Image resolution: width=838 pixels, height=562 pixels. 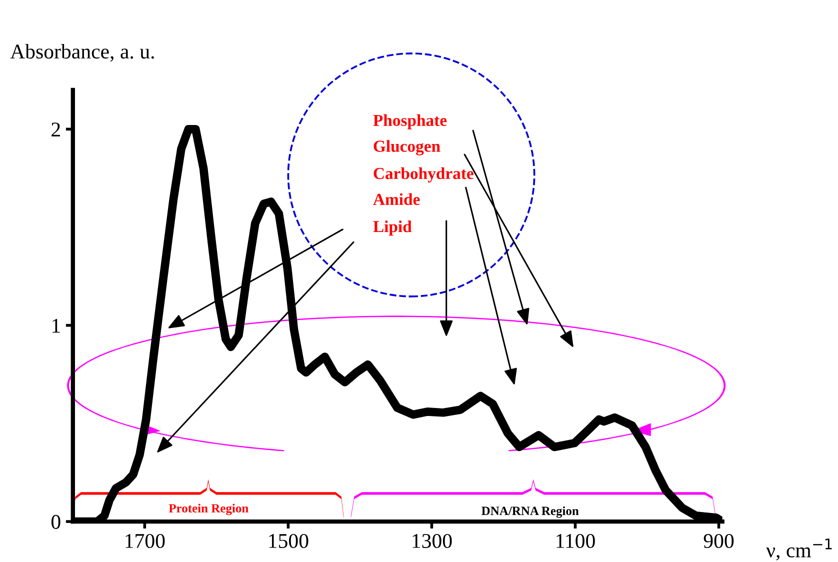 I want to click on y-tick-label: 0, so click(x=55, y=521).